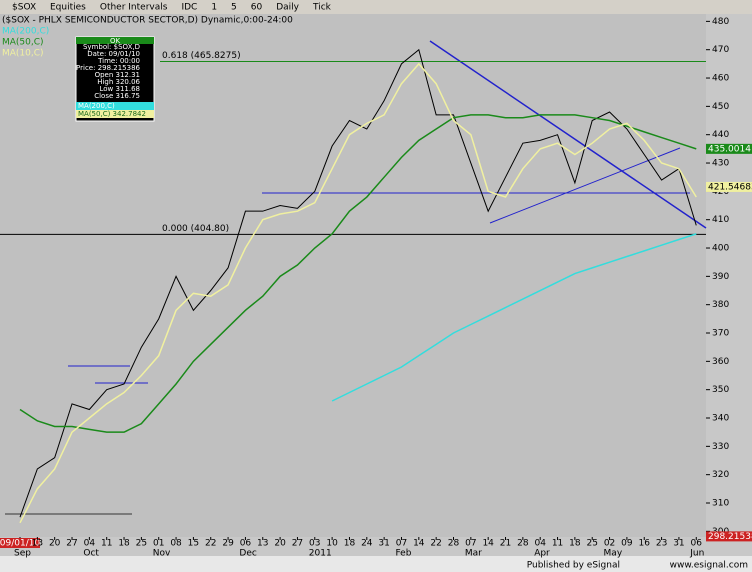 This screenshot has height=572, width=752. Describe the element at coordinates (112, 114) in the screenshot. I see `info-ma-row: MA(50,C) 342.7842` at that location.